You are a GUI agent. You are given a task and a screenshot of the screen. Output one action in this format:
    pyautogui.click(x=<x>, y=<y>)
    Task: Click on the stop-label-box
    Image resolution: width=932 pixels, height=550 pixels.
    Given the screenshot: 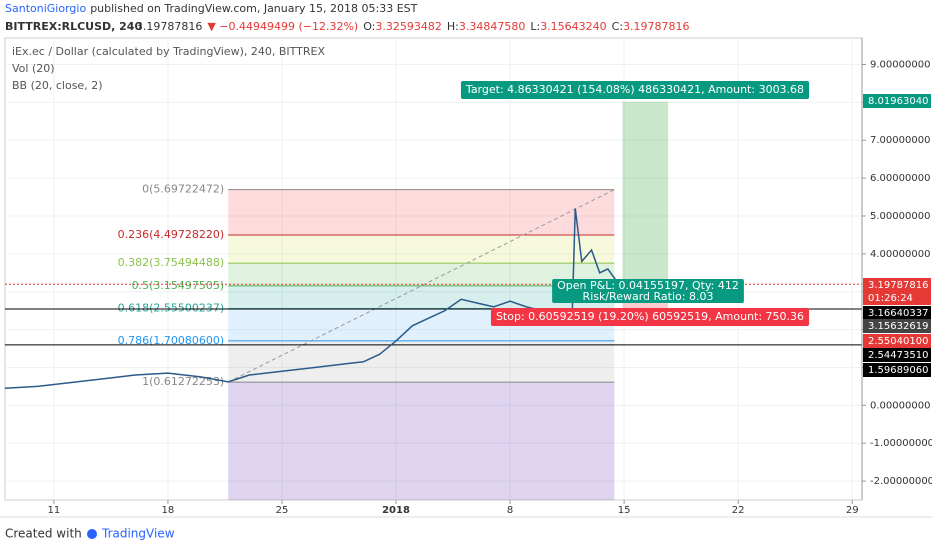 What is the action you would take?
    pyautogui.click(x=650, y=317)
    